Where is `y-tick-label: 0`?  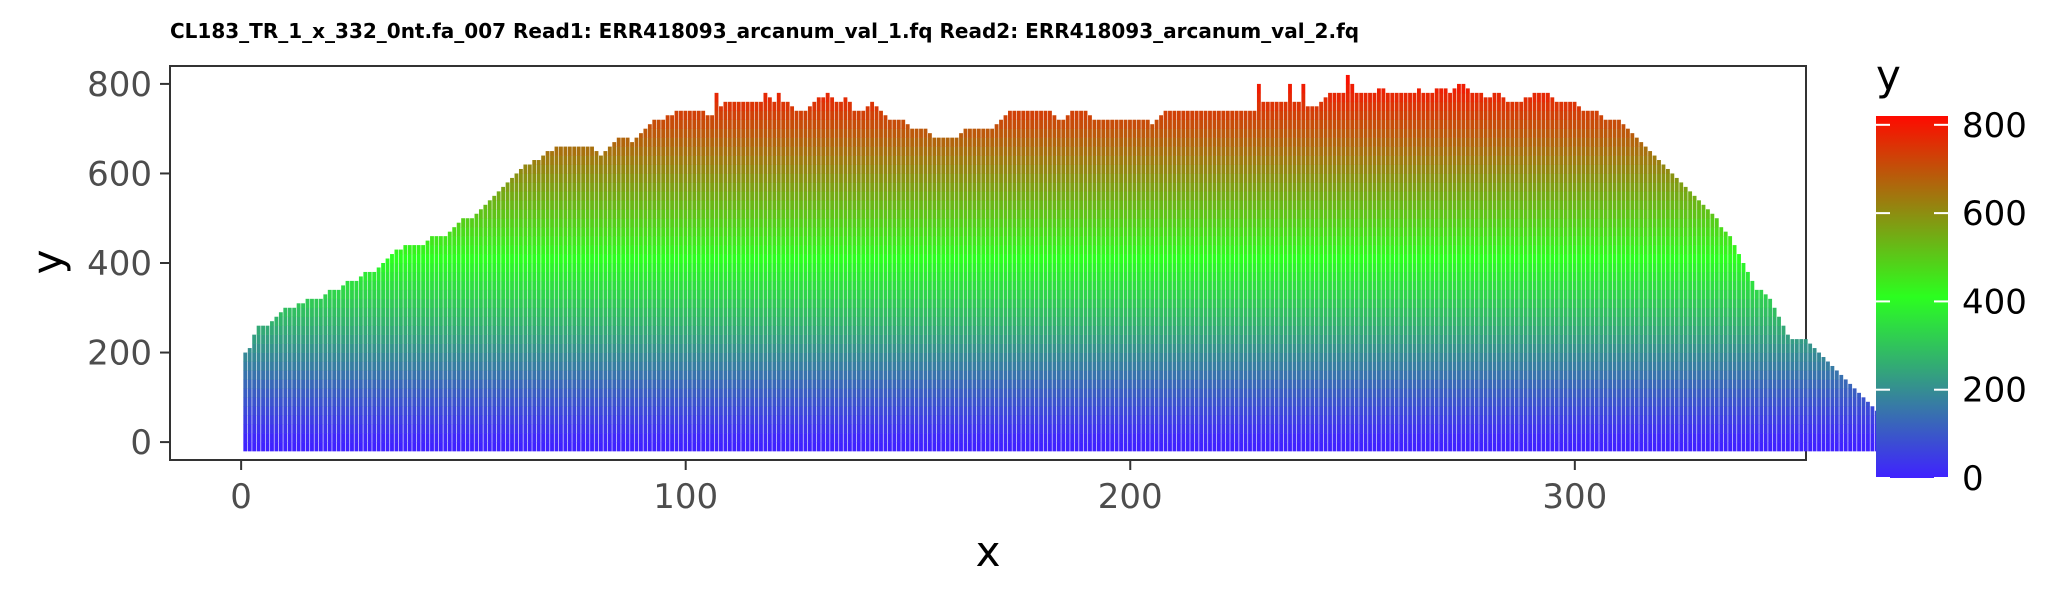
y-tick-label: 0 is located at coordinates (141, 443).